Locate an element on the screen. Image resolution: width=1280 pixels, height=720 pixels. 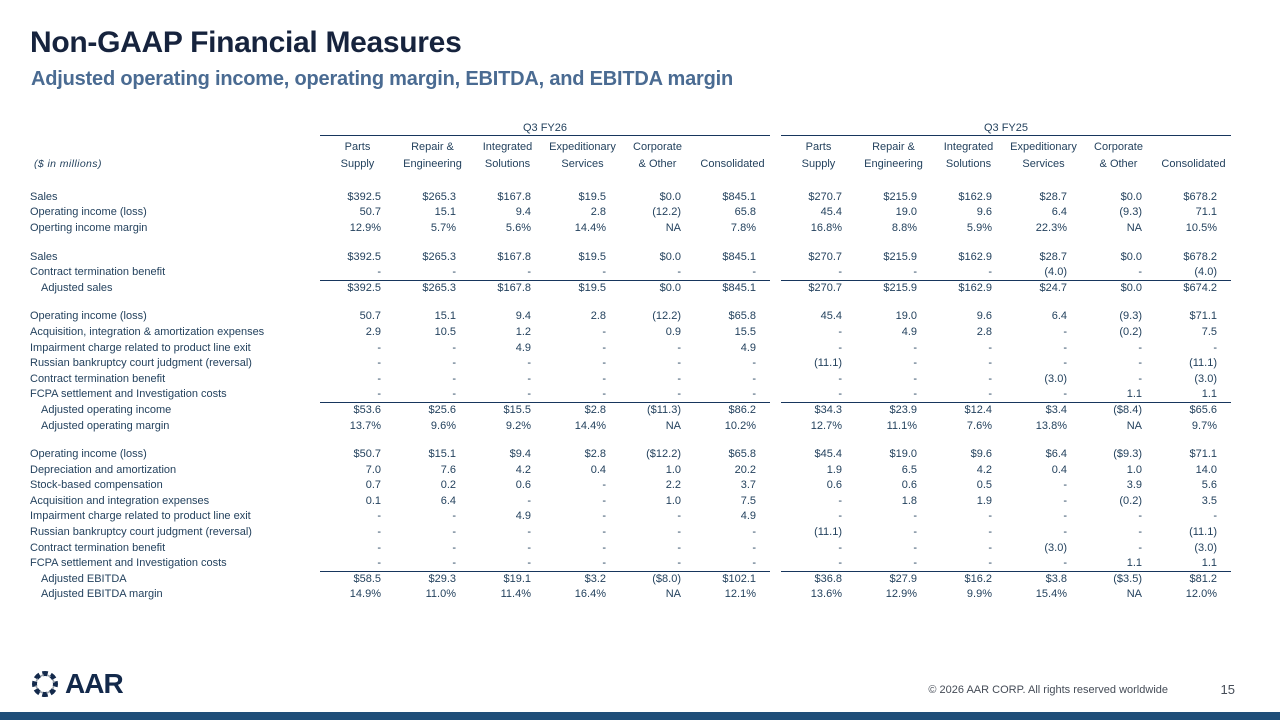
value-cell: 7.8% is located at coordinates (743, 227).